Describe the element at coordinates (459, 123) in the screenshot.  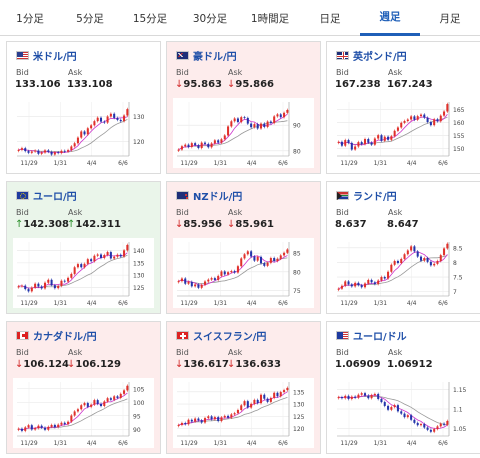
I see `y-tick-label: 160` at that location.